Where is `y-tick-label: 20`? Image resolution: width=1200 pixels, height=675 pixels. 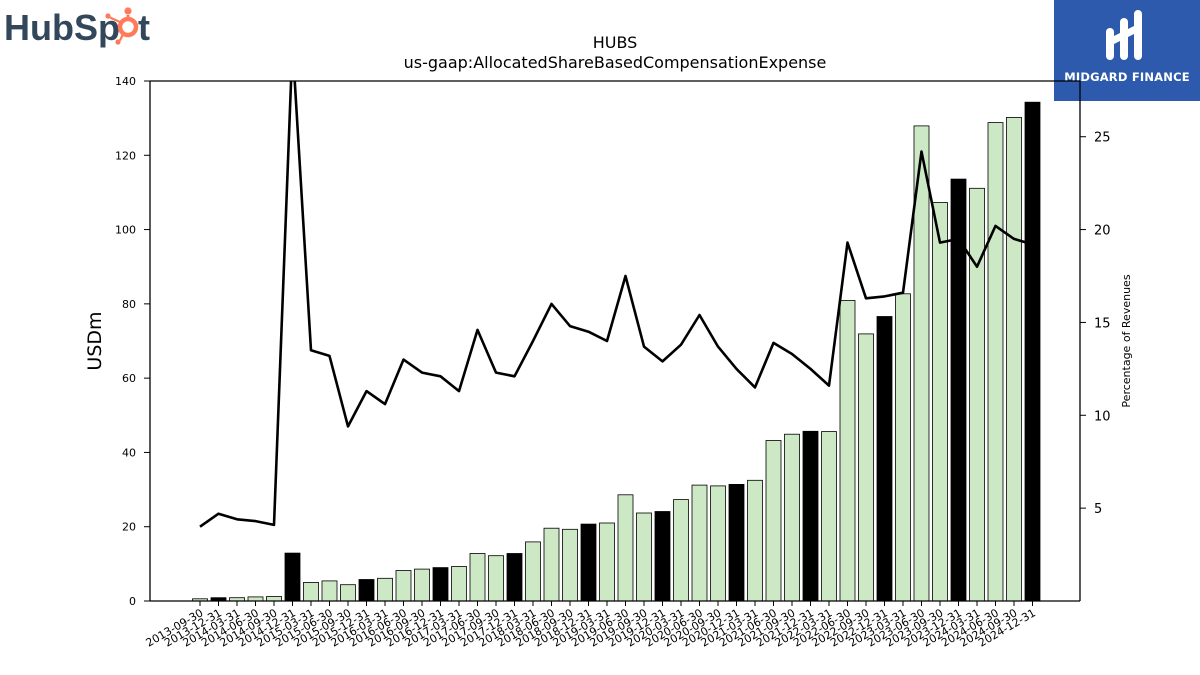 y-tick-label: 20 is located at coordinates (129, 527).